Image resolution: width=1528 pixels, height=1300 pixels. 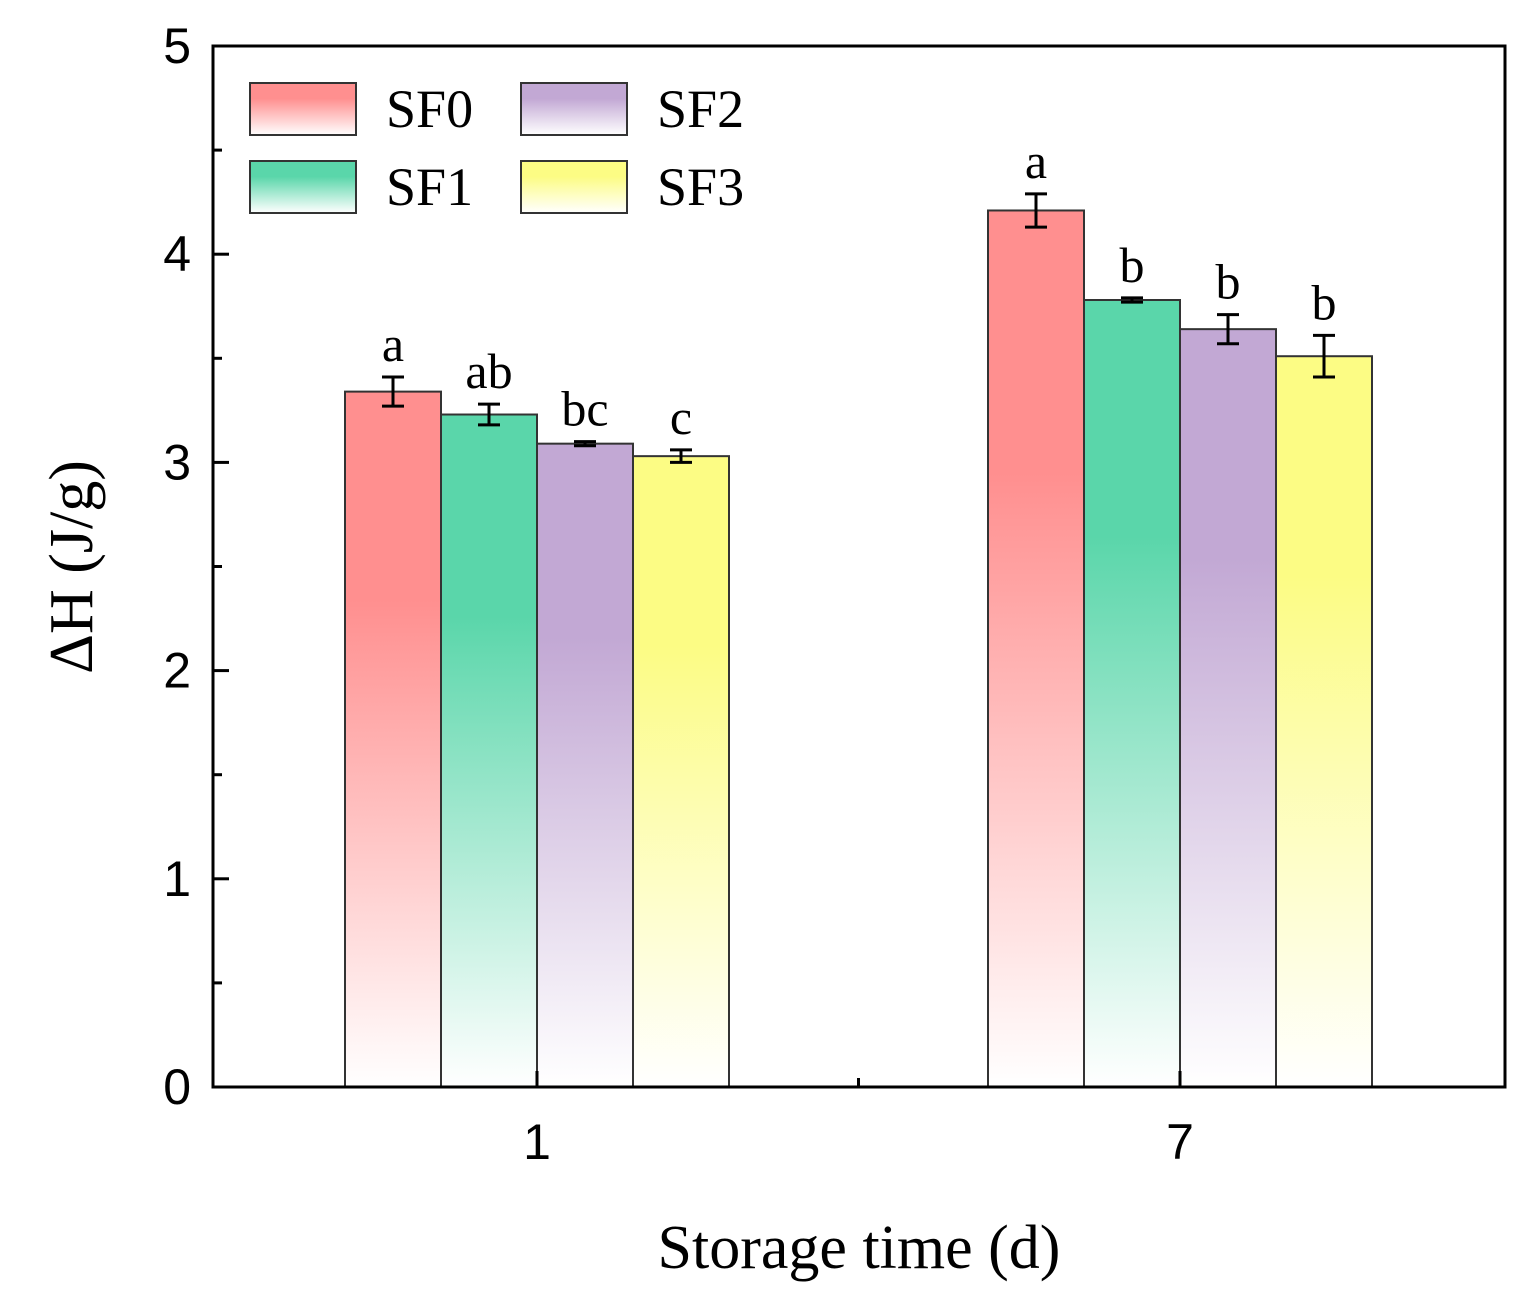 I want to click on y-tick-label: 0, so click(x=177, y=1087).